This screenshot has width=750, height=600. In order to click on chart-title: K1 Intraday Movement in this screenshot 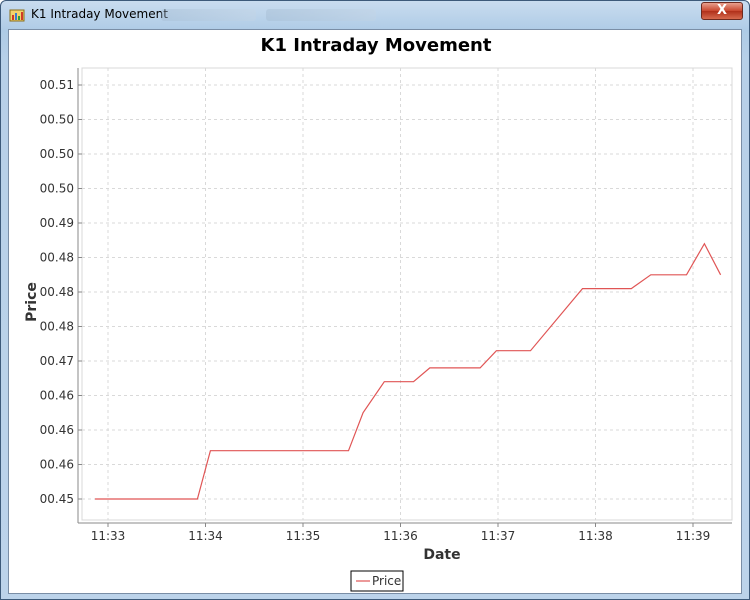, I will do `click(376, 45)`.